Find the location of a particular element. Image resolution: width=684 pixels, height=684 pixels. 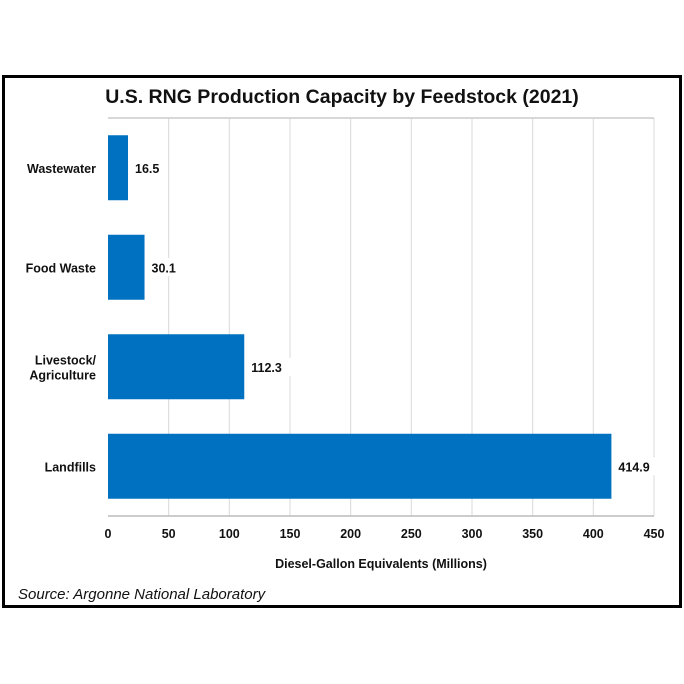

data-label: 112.3 is located at coordinates (266, 368).